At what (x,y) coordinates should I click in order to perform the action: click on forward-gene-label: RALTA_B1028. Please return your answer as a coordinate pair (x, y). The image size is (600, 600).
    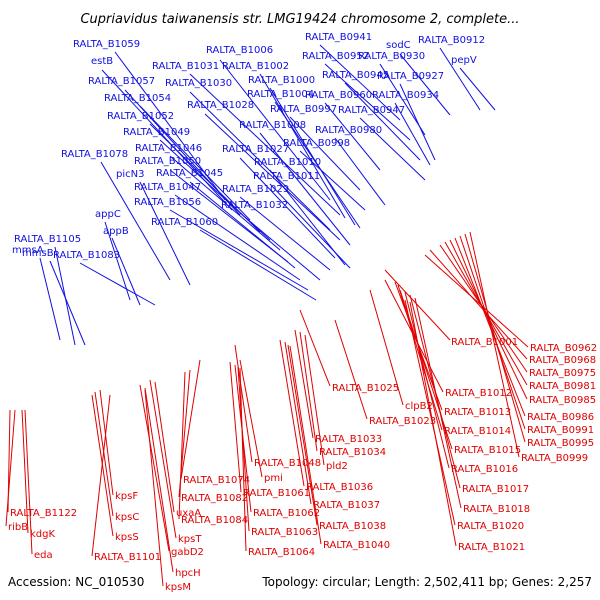
    Looking at the image, I should click on (220, 105).